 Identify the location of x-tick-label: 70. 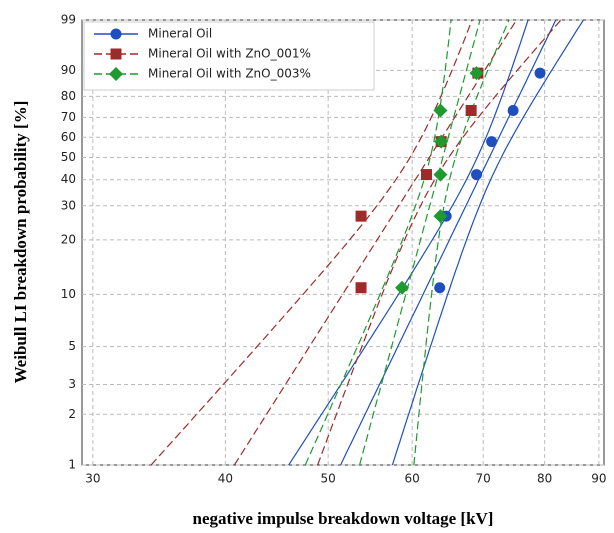
(483, 479).